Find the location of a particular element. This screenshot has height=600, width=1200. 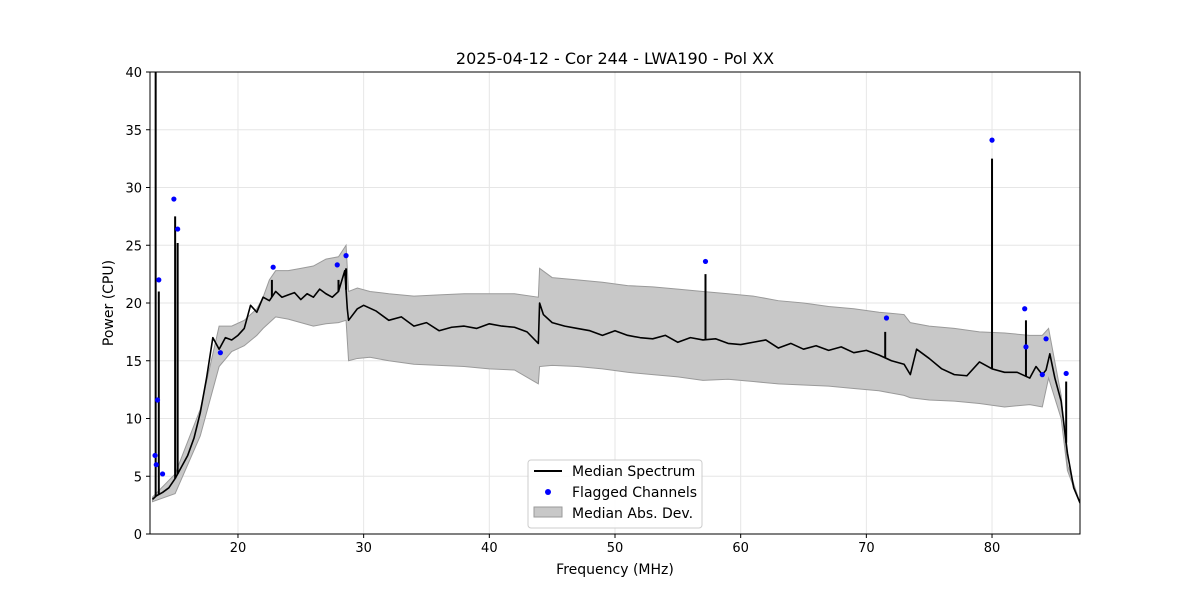

y-axis-label: Power (CPU) is located at coordinates (109, 303).